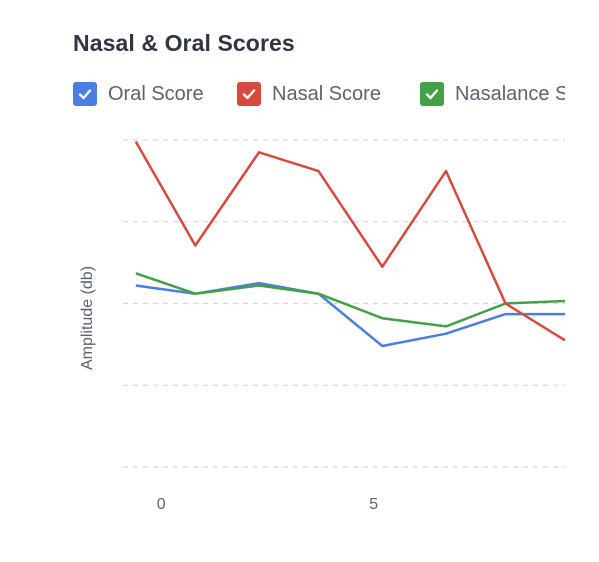 The image size is (599, 562). What do you see at coordinates (373, 504) in the screenshot?
I see `x-tick-label: 5` at bounding box center [373, 504].